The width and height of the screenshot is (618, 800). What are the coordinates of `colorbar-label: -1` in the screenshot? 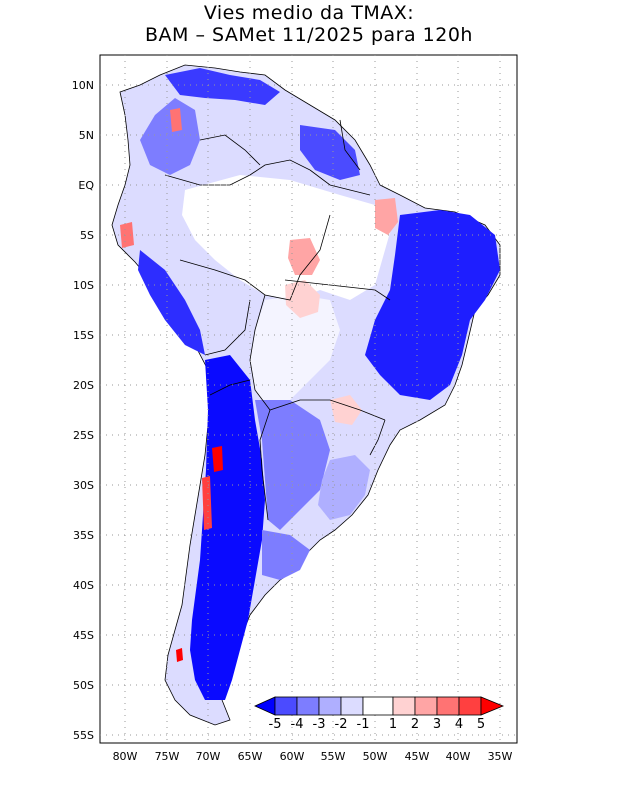 It's located at (363, 724).